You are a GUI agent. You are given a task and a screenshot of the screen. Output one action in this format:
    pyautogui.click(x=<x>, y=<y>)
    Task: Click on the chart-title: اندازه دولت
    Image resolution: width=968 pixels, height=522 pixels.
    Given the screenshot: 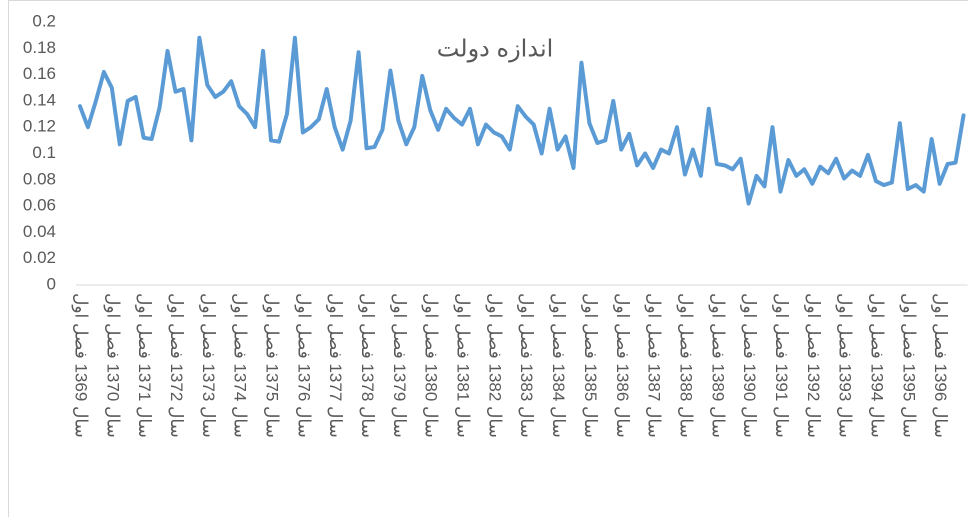 What is the action you would take?
    pyautogui.click(x=495, y=48)
    